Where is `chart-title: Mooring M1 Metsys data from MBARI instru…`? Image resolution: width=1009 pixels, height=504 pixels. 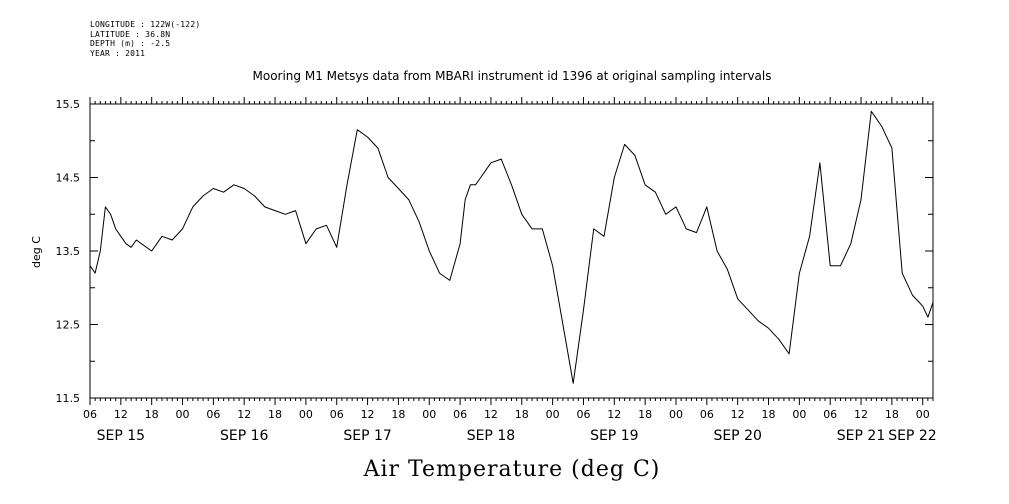
chart-title: Mooring M1 Metsys data from MBARI instru… is located at coordinates (512, 76).